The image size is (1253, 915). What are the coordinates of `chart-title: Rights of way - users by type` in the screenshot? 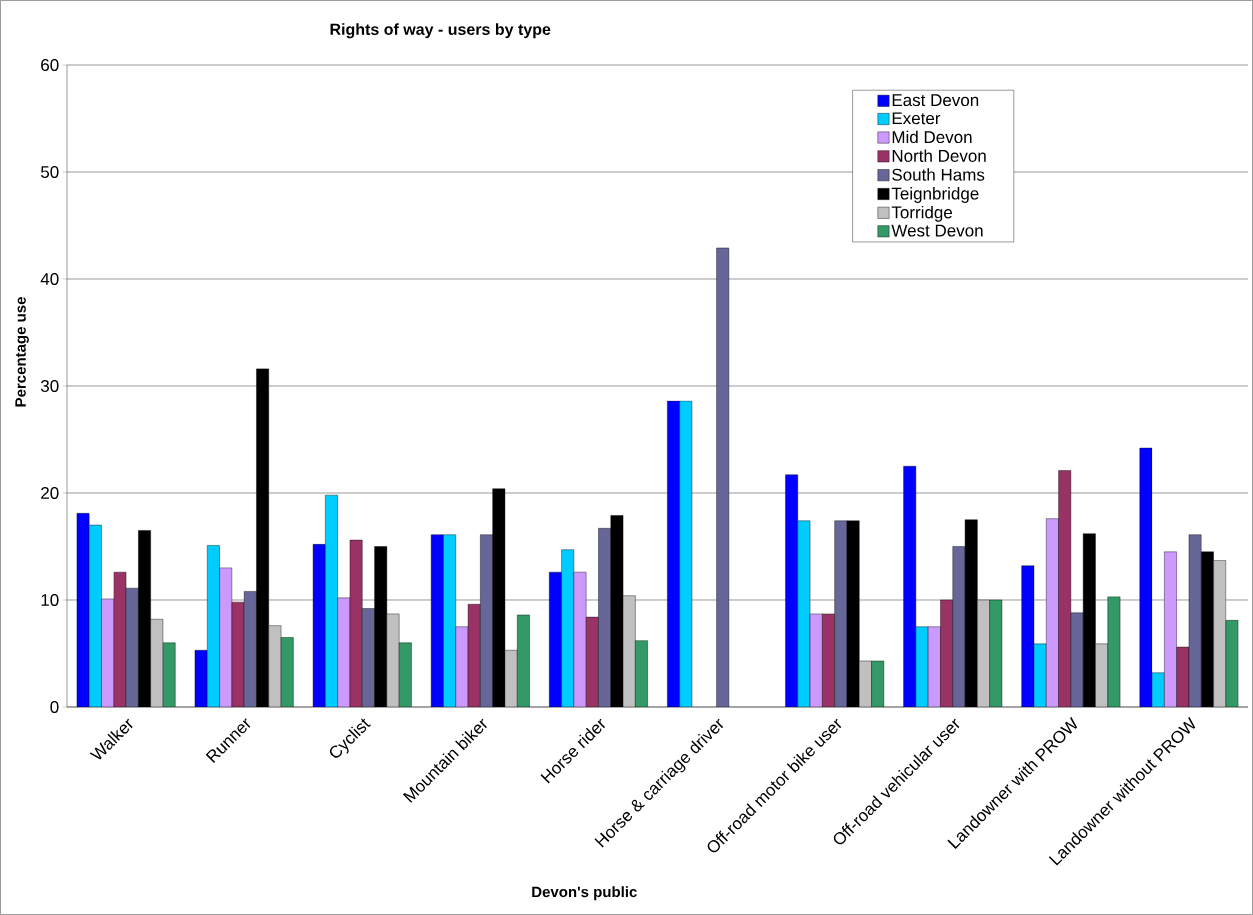 It's located at (440, 31).